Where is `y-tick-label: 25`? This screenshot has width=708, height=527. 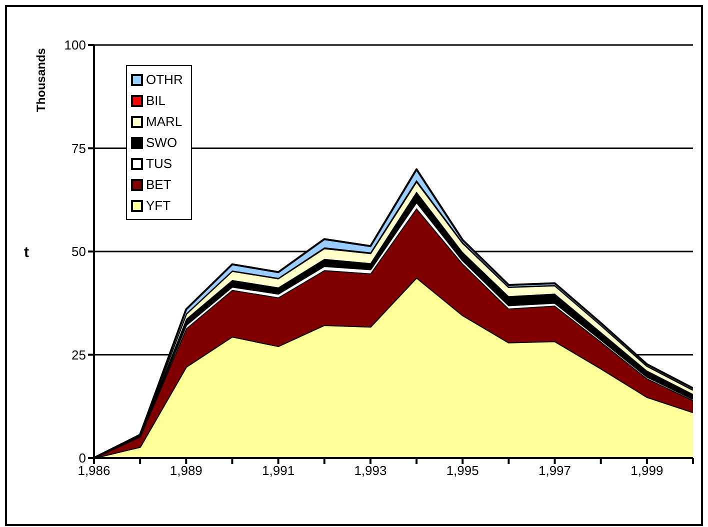
y-tick-label: 25 is located at coordinates (79, 354).